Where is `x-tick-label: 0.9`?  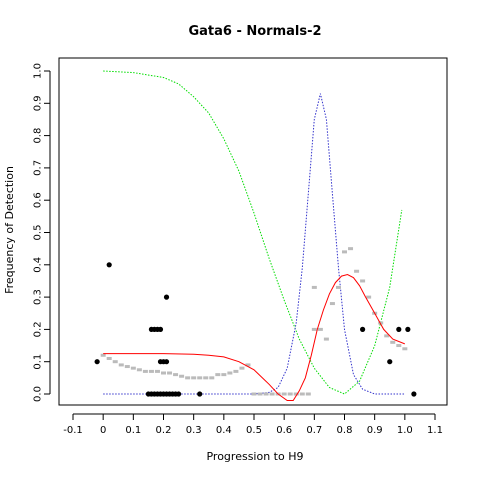
x-tick-label: 0.9 is located at coordinates (375, 430).